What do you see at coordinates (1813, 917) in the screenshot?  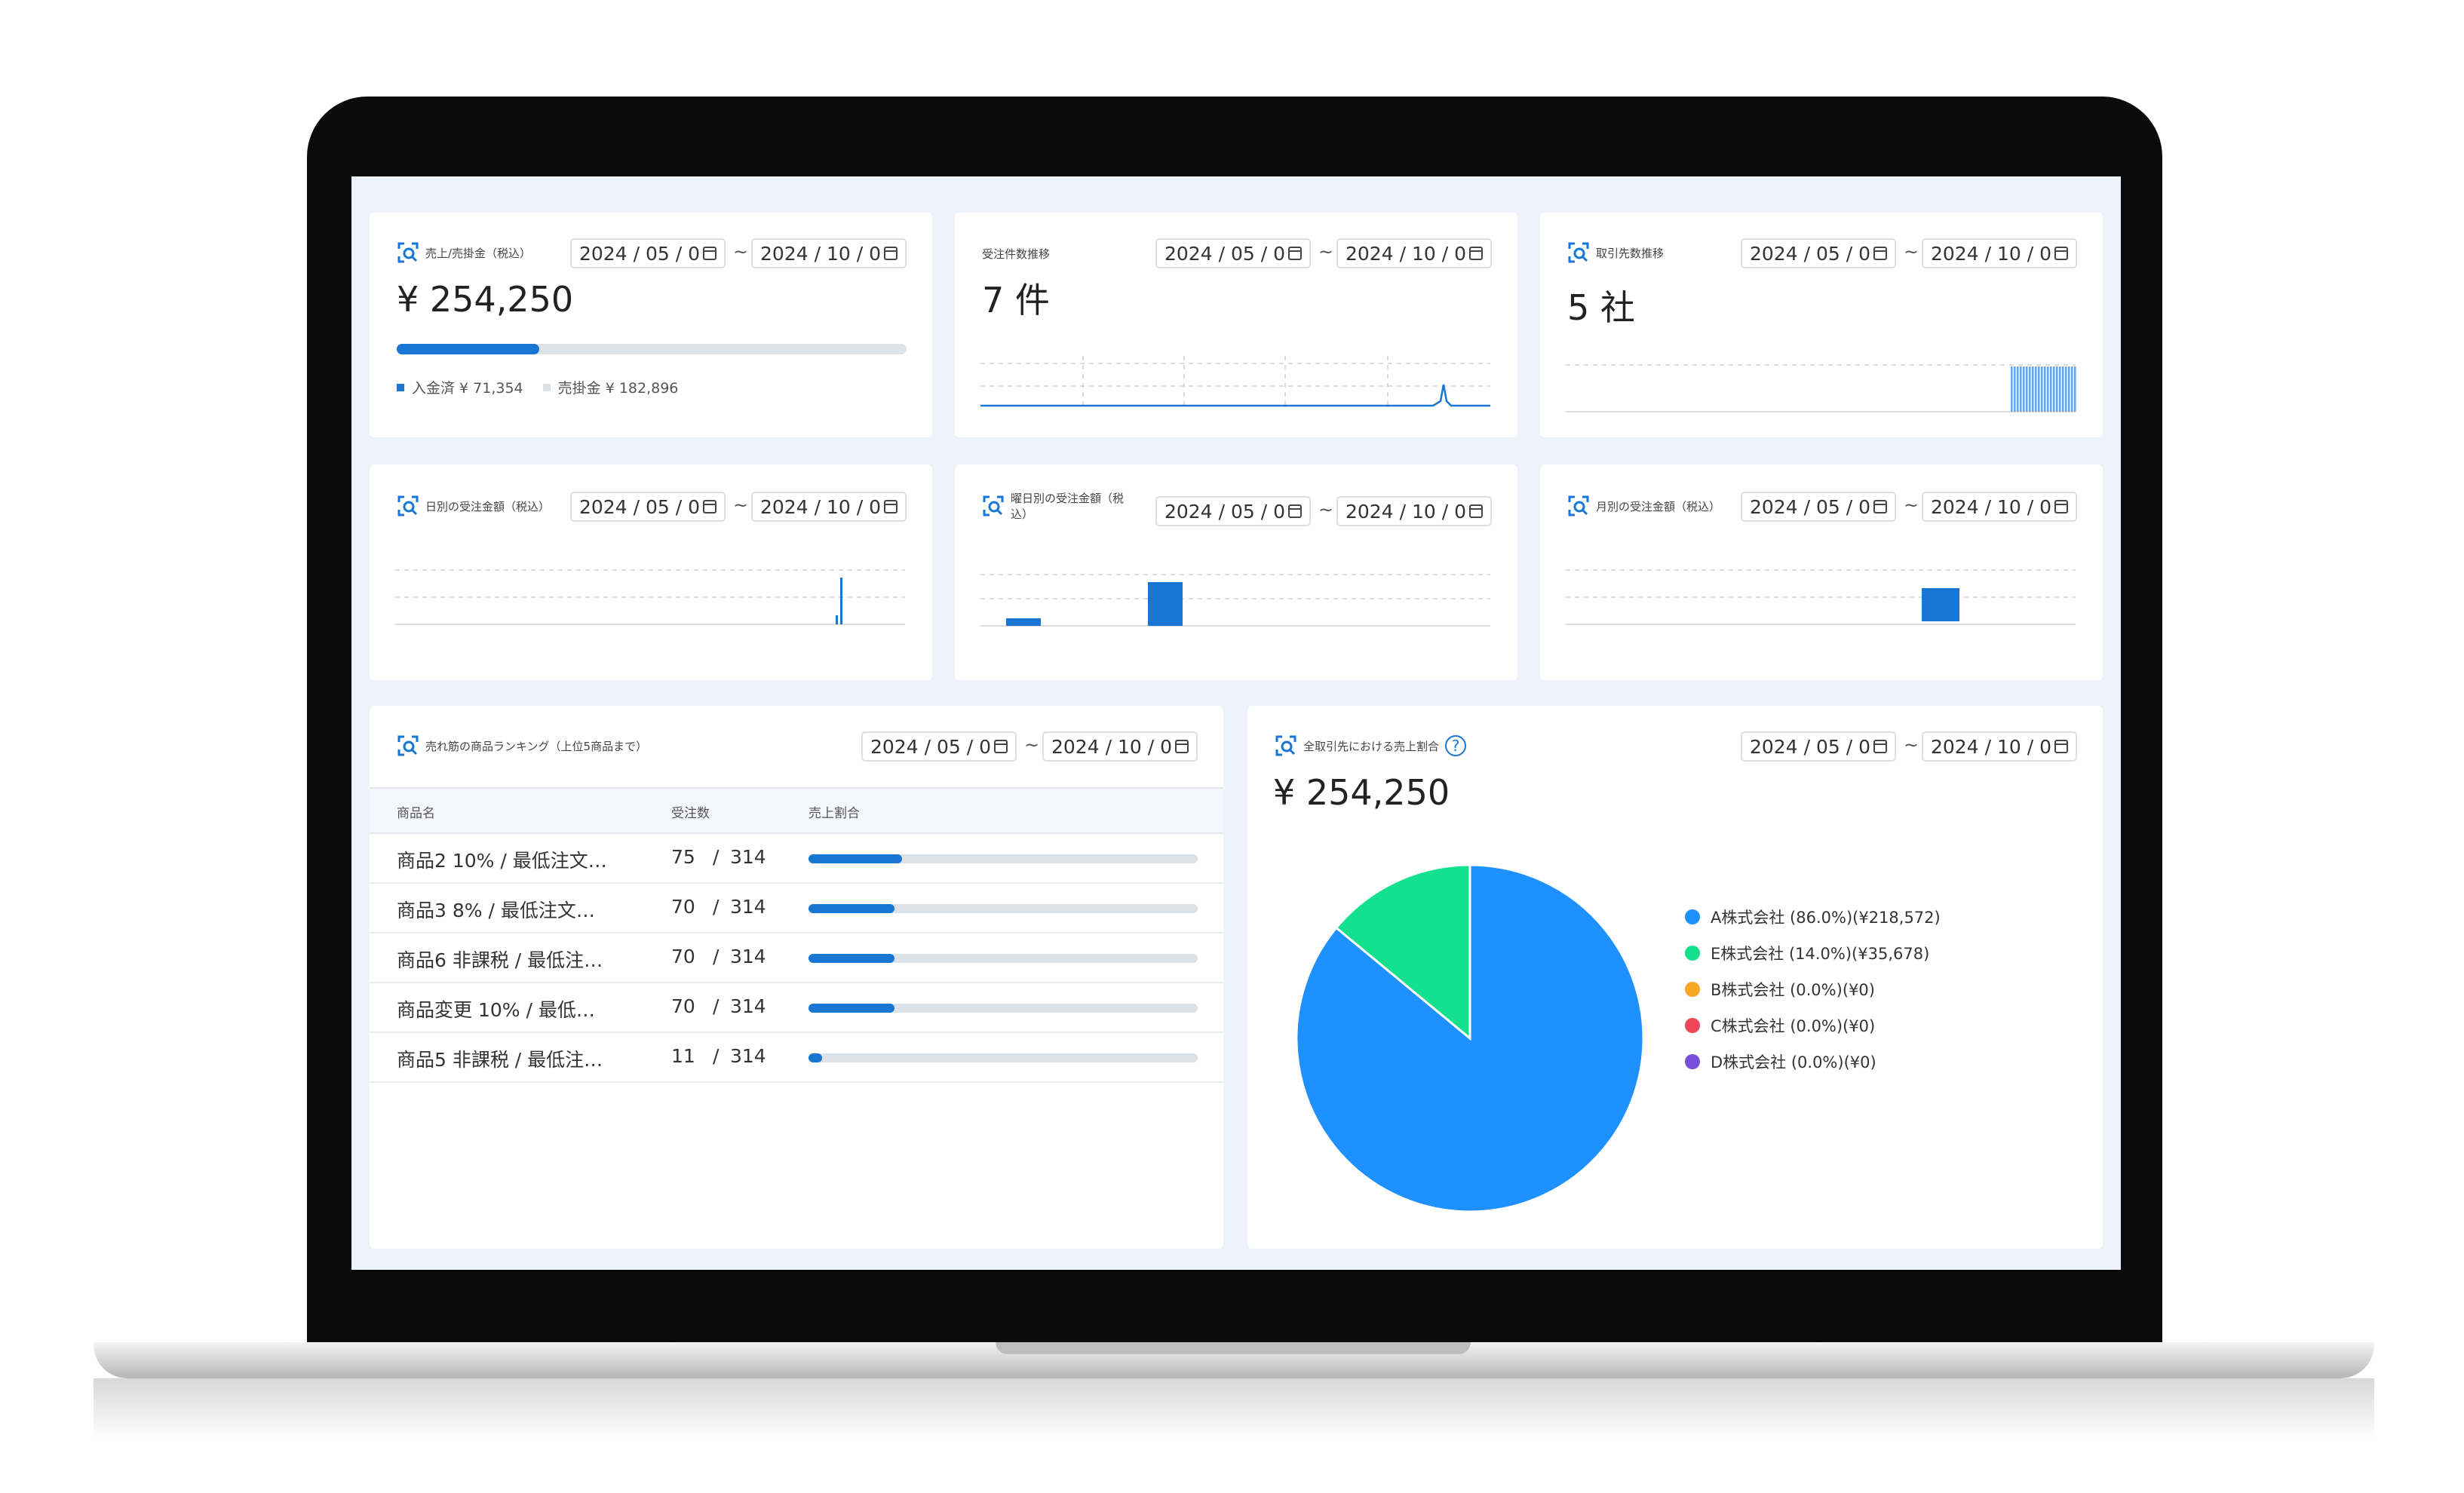 I see `legend-item: A株式会社 (86.0%)(¥218,572)` at bounding box center [1813, 917].